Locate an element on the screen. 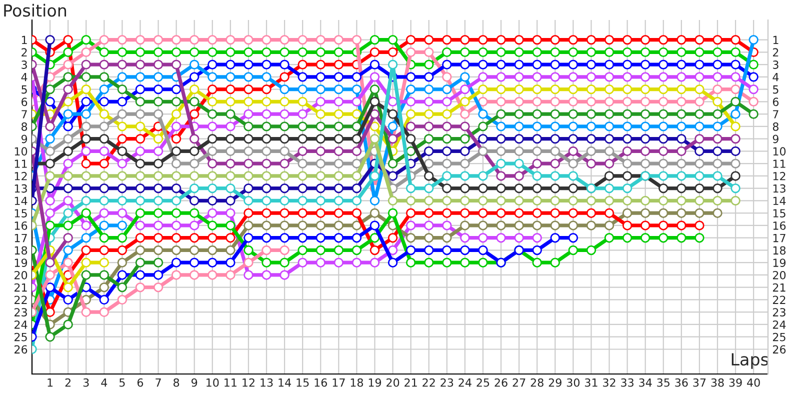 Image resolution: width=800 pixels, height=400 pixels. y-tick-label: 1 is located at coordinates (24, 40).